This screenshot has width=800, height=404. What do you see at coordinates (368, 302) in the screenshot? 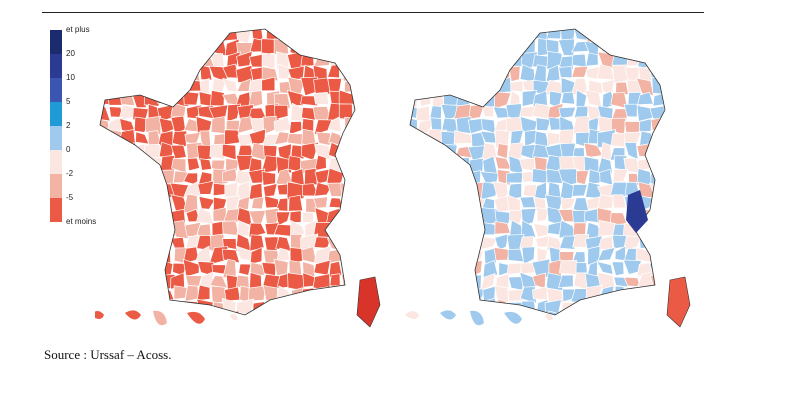
I see `corsica-left` at bounding box center [368, 302].